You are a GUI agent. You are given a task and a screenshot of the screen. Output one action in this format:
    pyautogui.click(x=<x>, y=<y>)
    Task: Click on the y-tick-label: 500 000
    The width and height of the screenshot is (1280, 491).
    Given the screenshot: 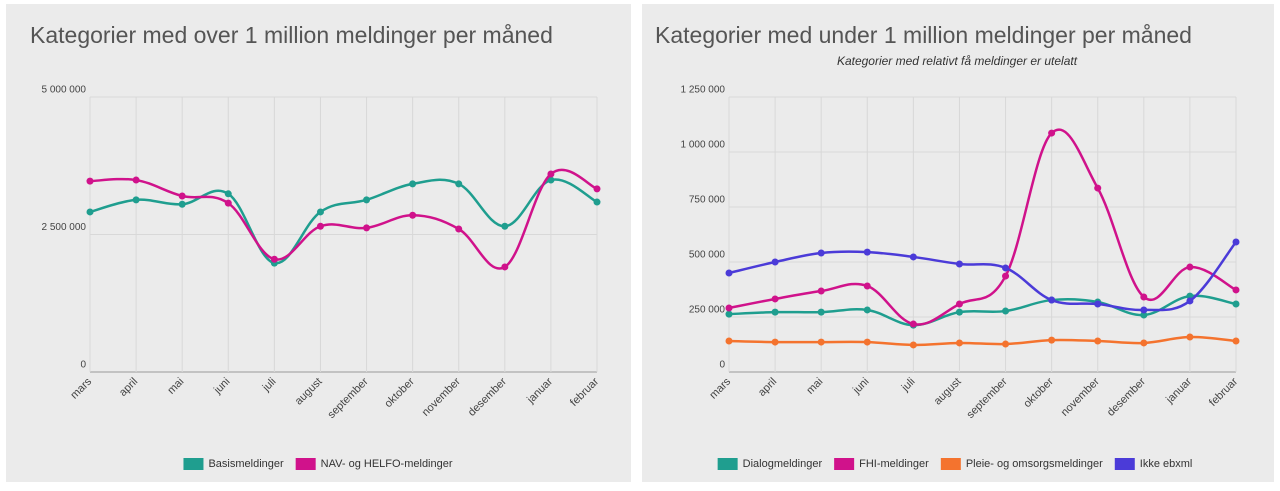 What is the action you would take?
    pyautogui.click(x=707, y=255)
    